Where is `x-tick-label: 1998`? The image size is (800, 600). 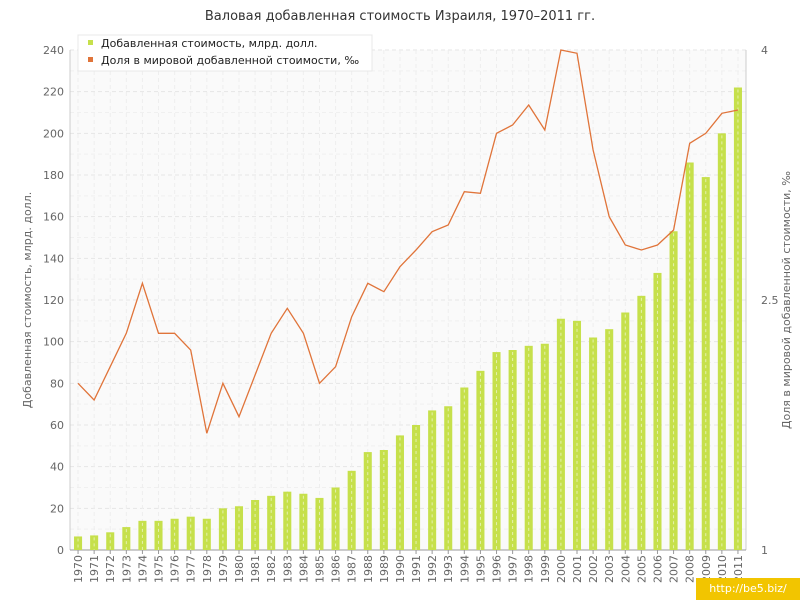 x-tick-label: 1998 is located at coordinates (529, 569).